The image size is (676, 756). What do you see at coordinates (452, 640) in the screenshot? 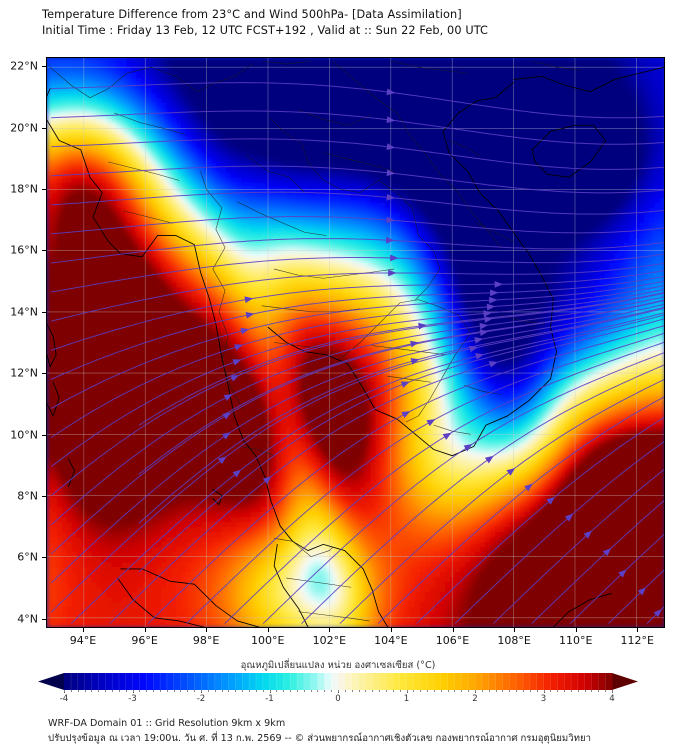
I see `x-tick-label: 106°E` at bounding box center [452, 640].